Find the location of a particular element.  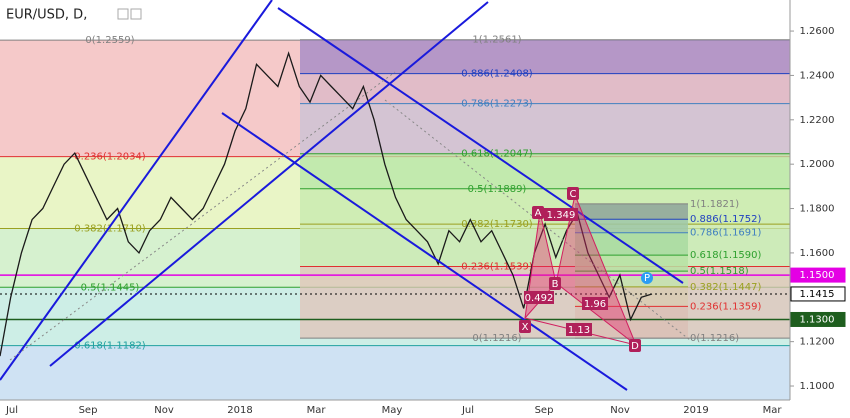

y-tick-label: 1.2600 is located at coordinates (817, 31).